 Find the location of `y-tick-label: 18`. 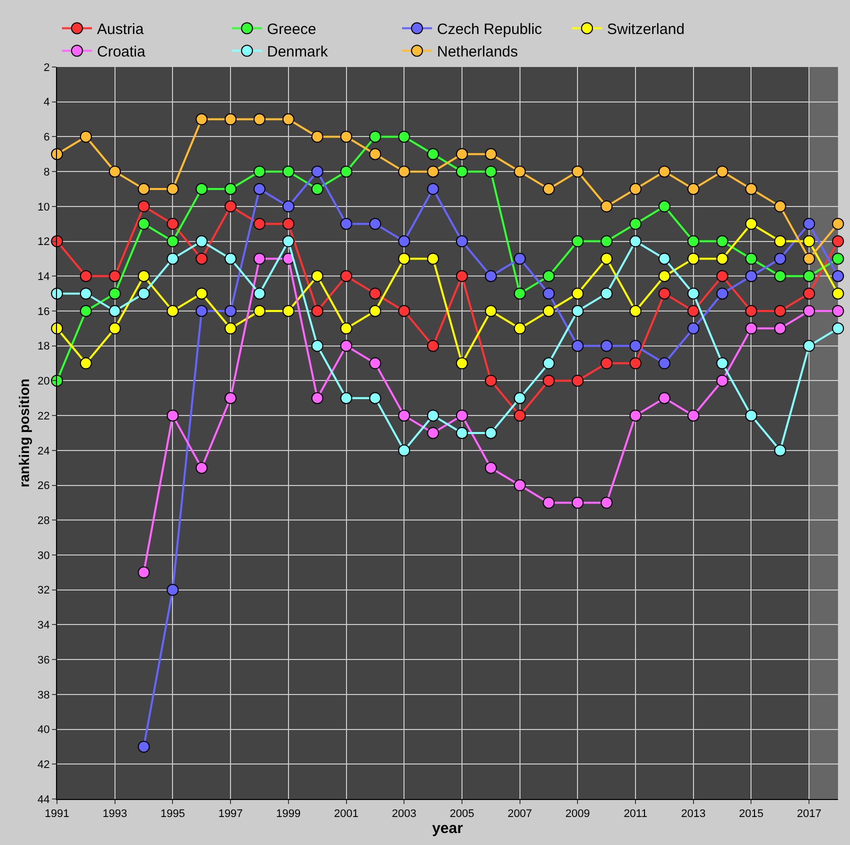

y-tick-label: 18 is located at coordinates (44, 346).